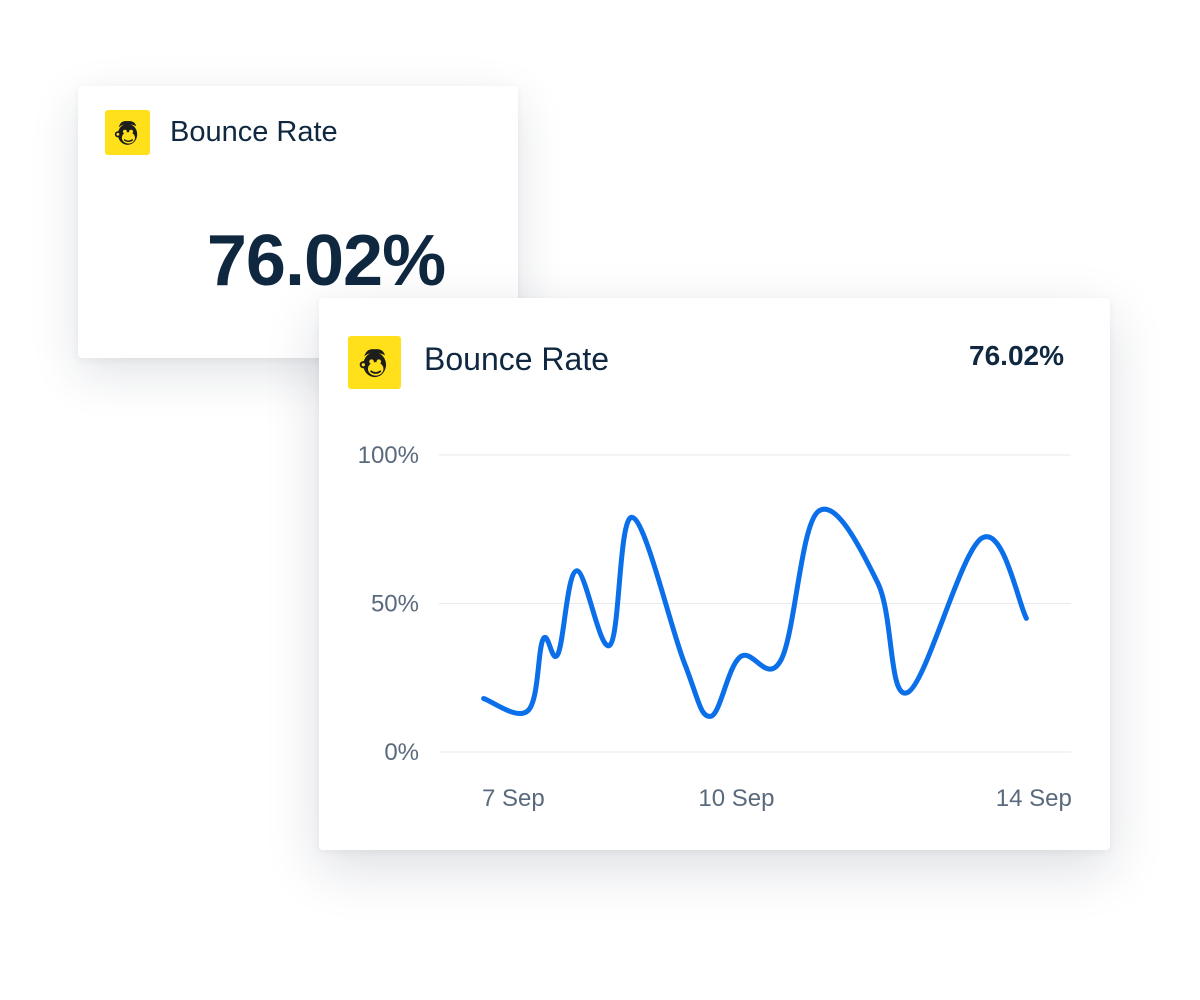 This screenshot has width=1200, height=1000. What do you see at coordinates (1034, 798) in the screenshot?
I see `x-tick-label: 14 Sep` at bounding box center [1034, 798].